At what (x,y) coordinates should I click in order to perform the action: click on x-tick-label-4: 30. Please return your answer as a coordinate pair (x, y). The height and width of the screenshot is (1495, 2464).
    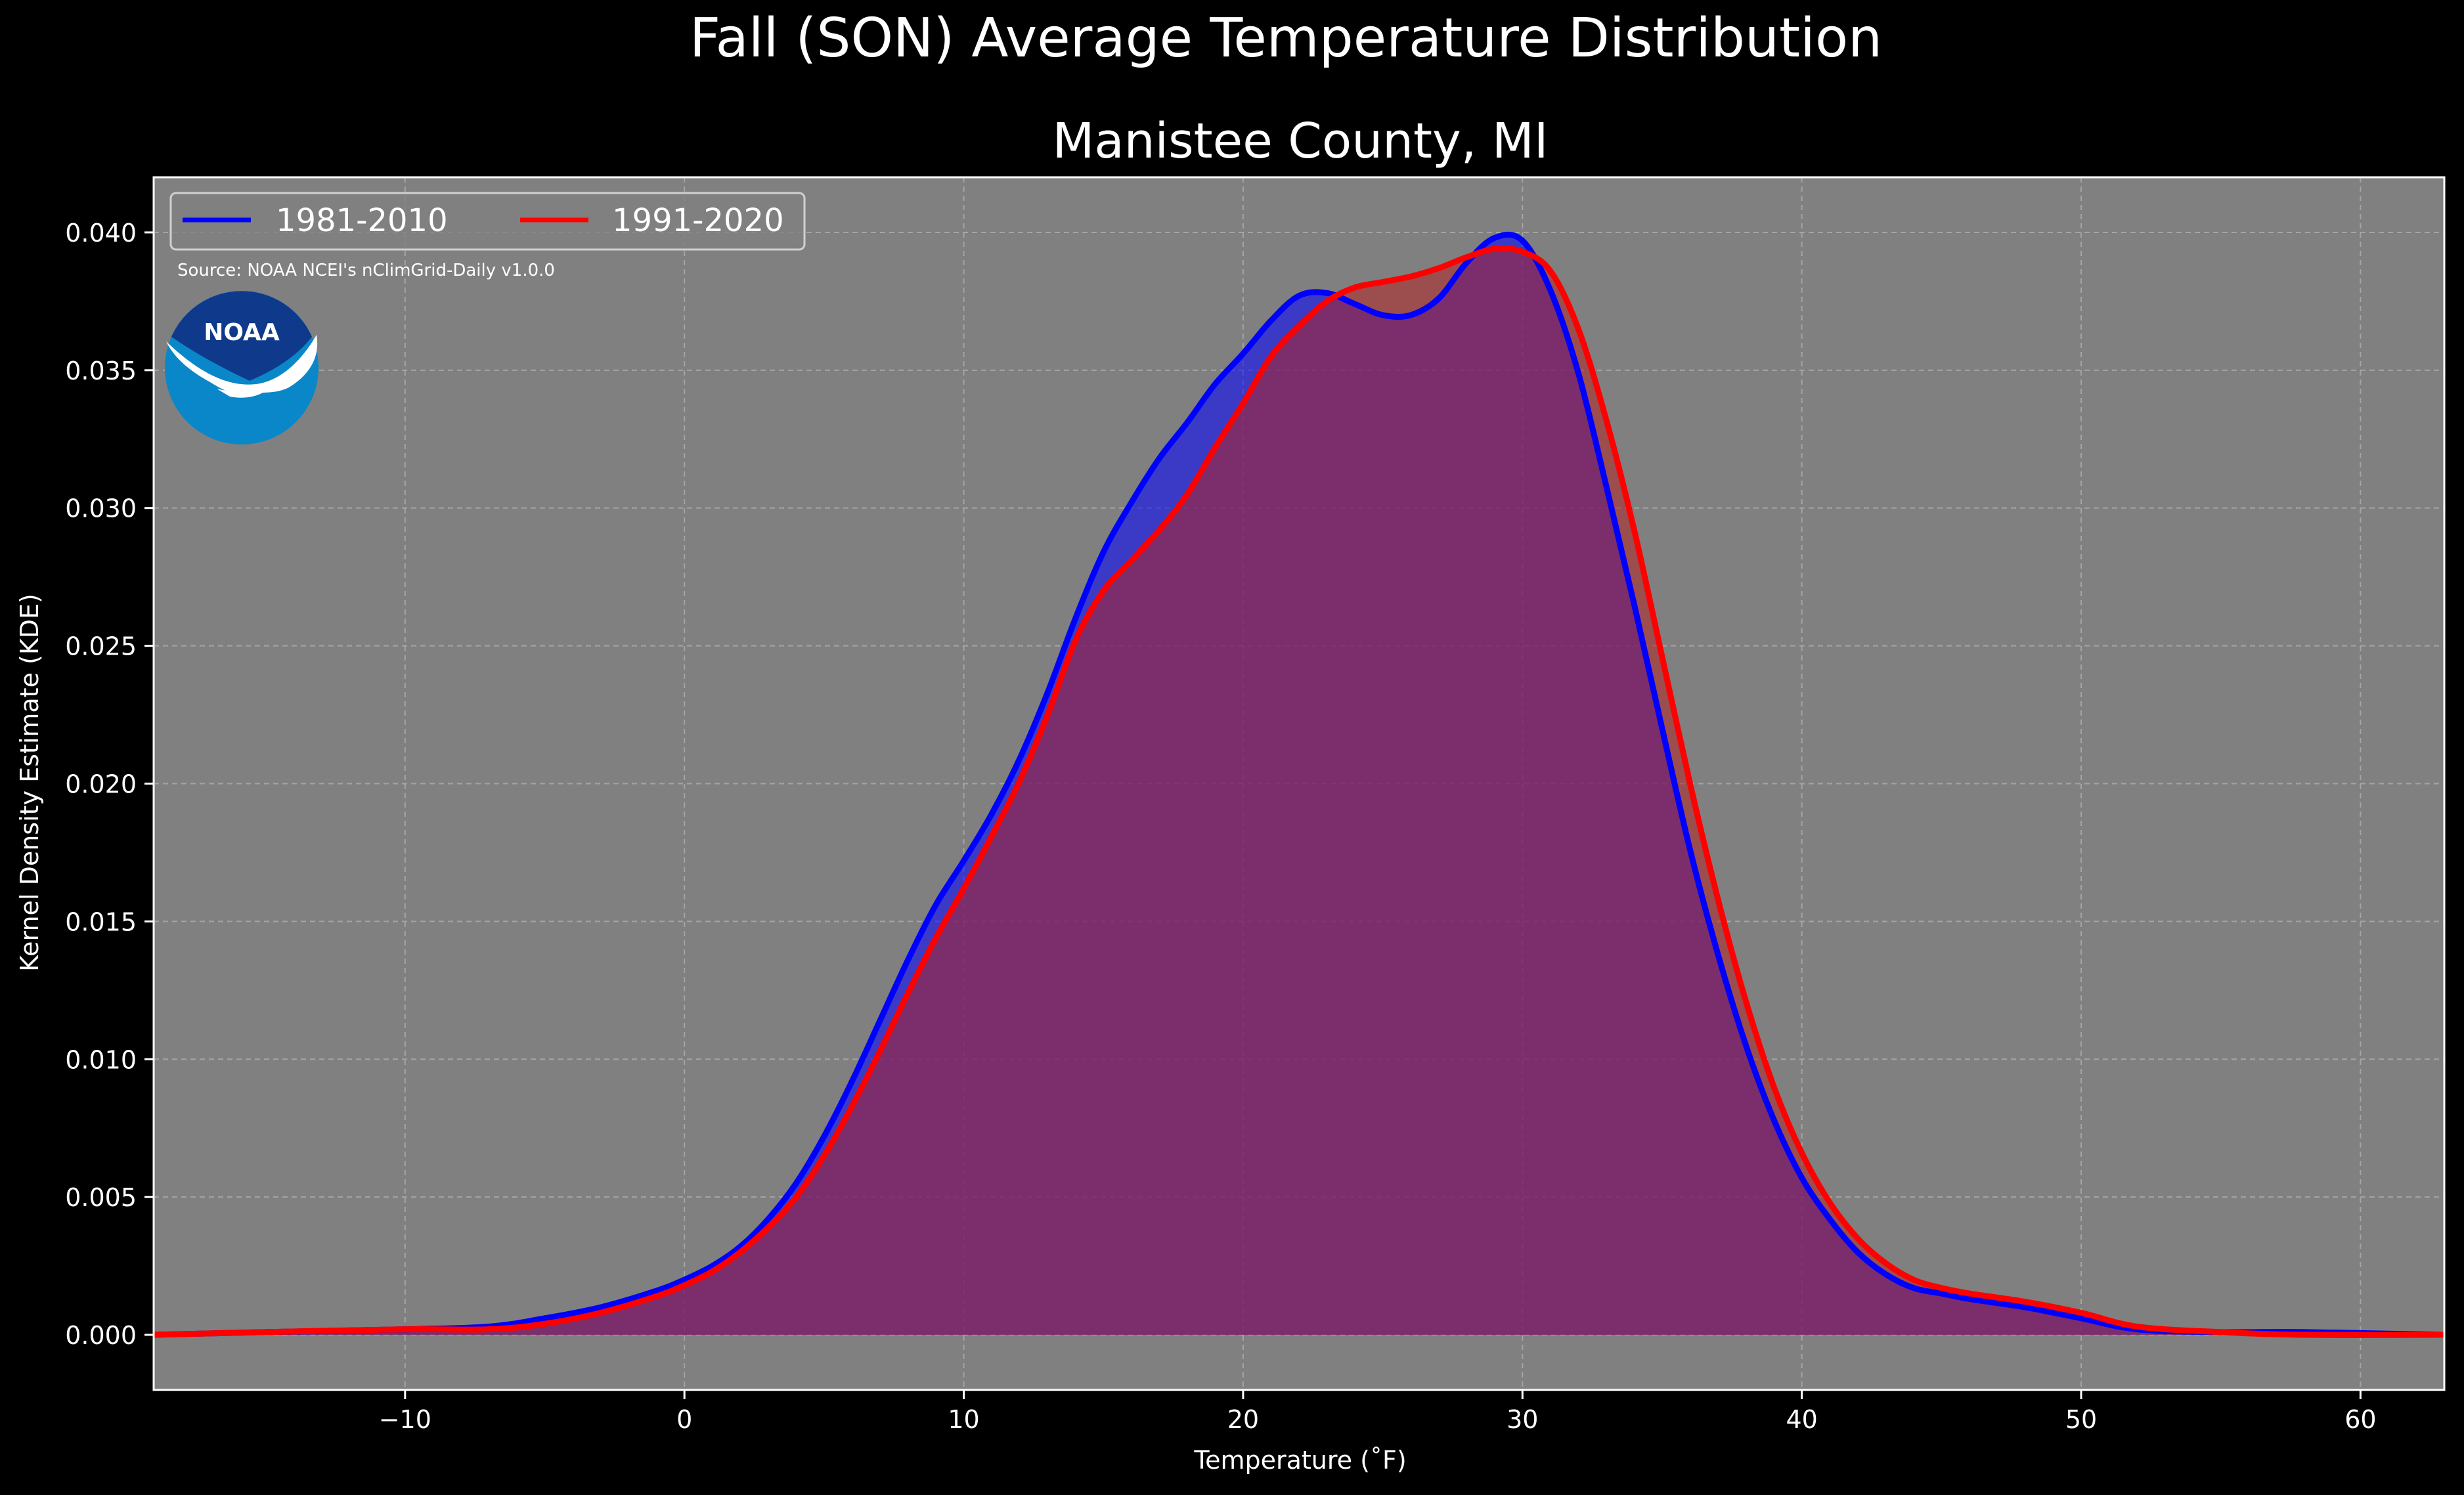
    Looking at the image, I should click on (1522, 1419).